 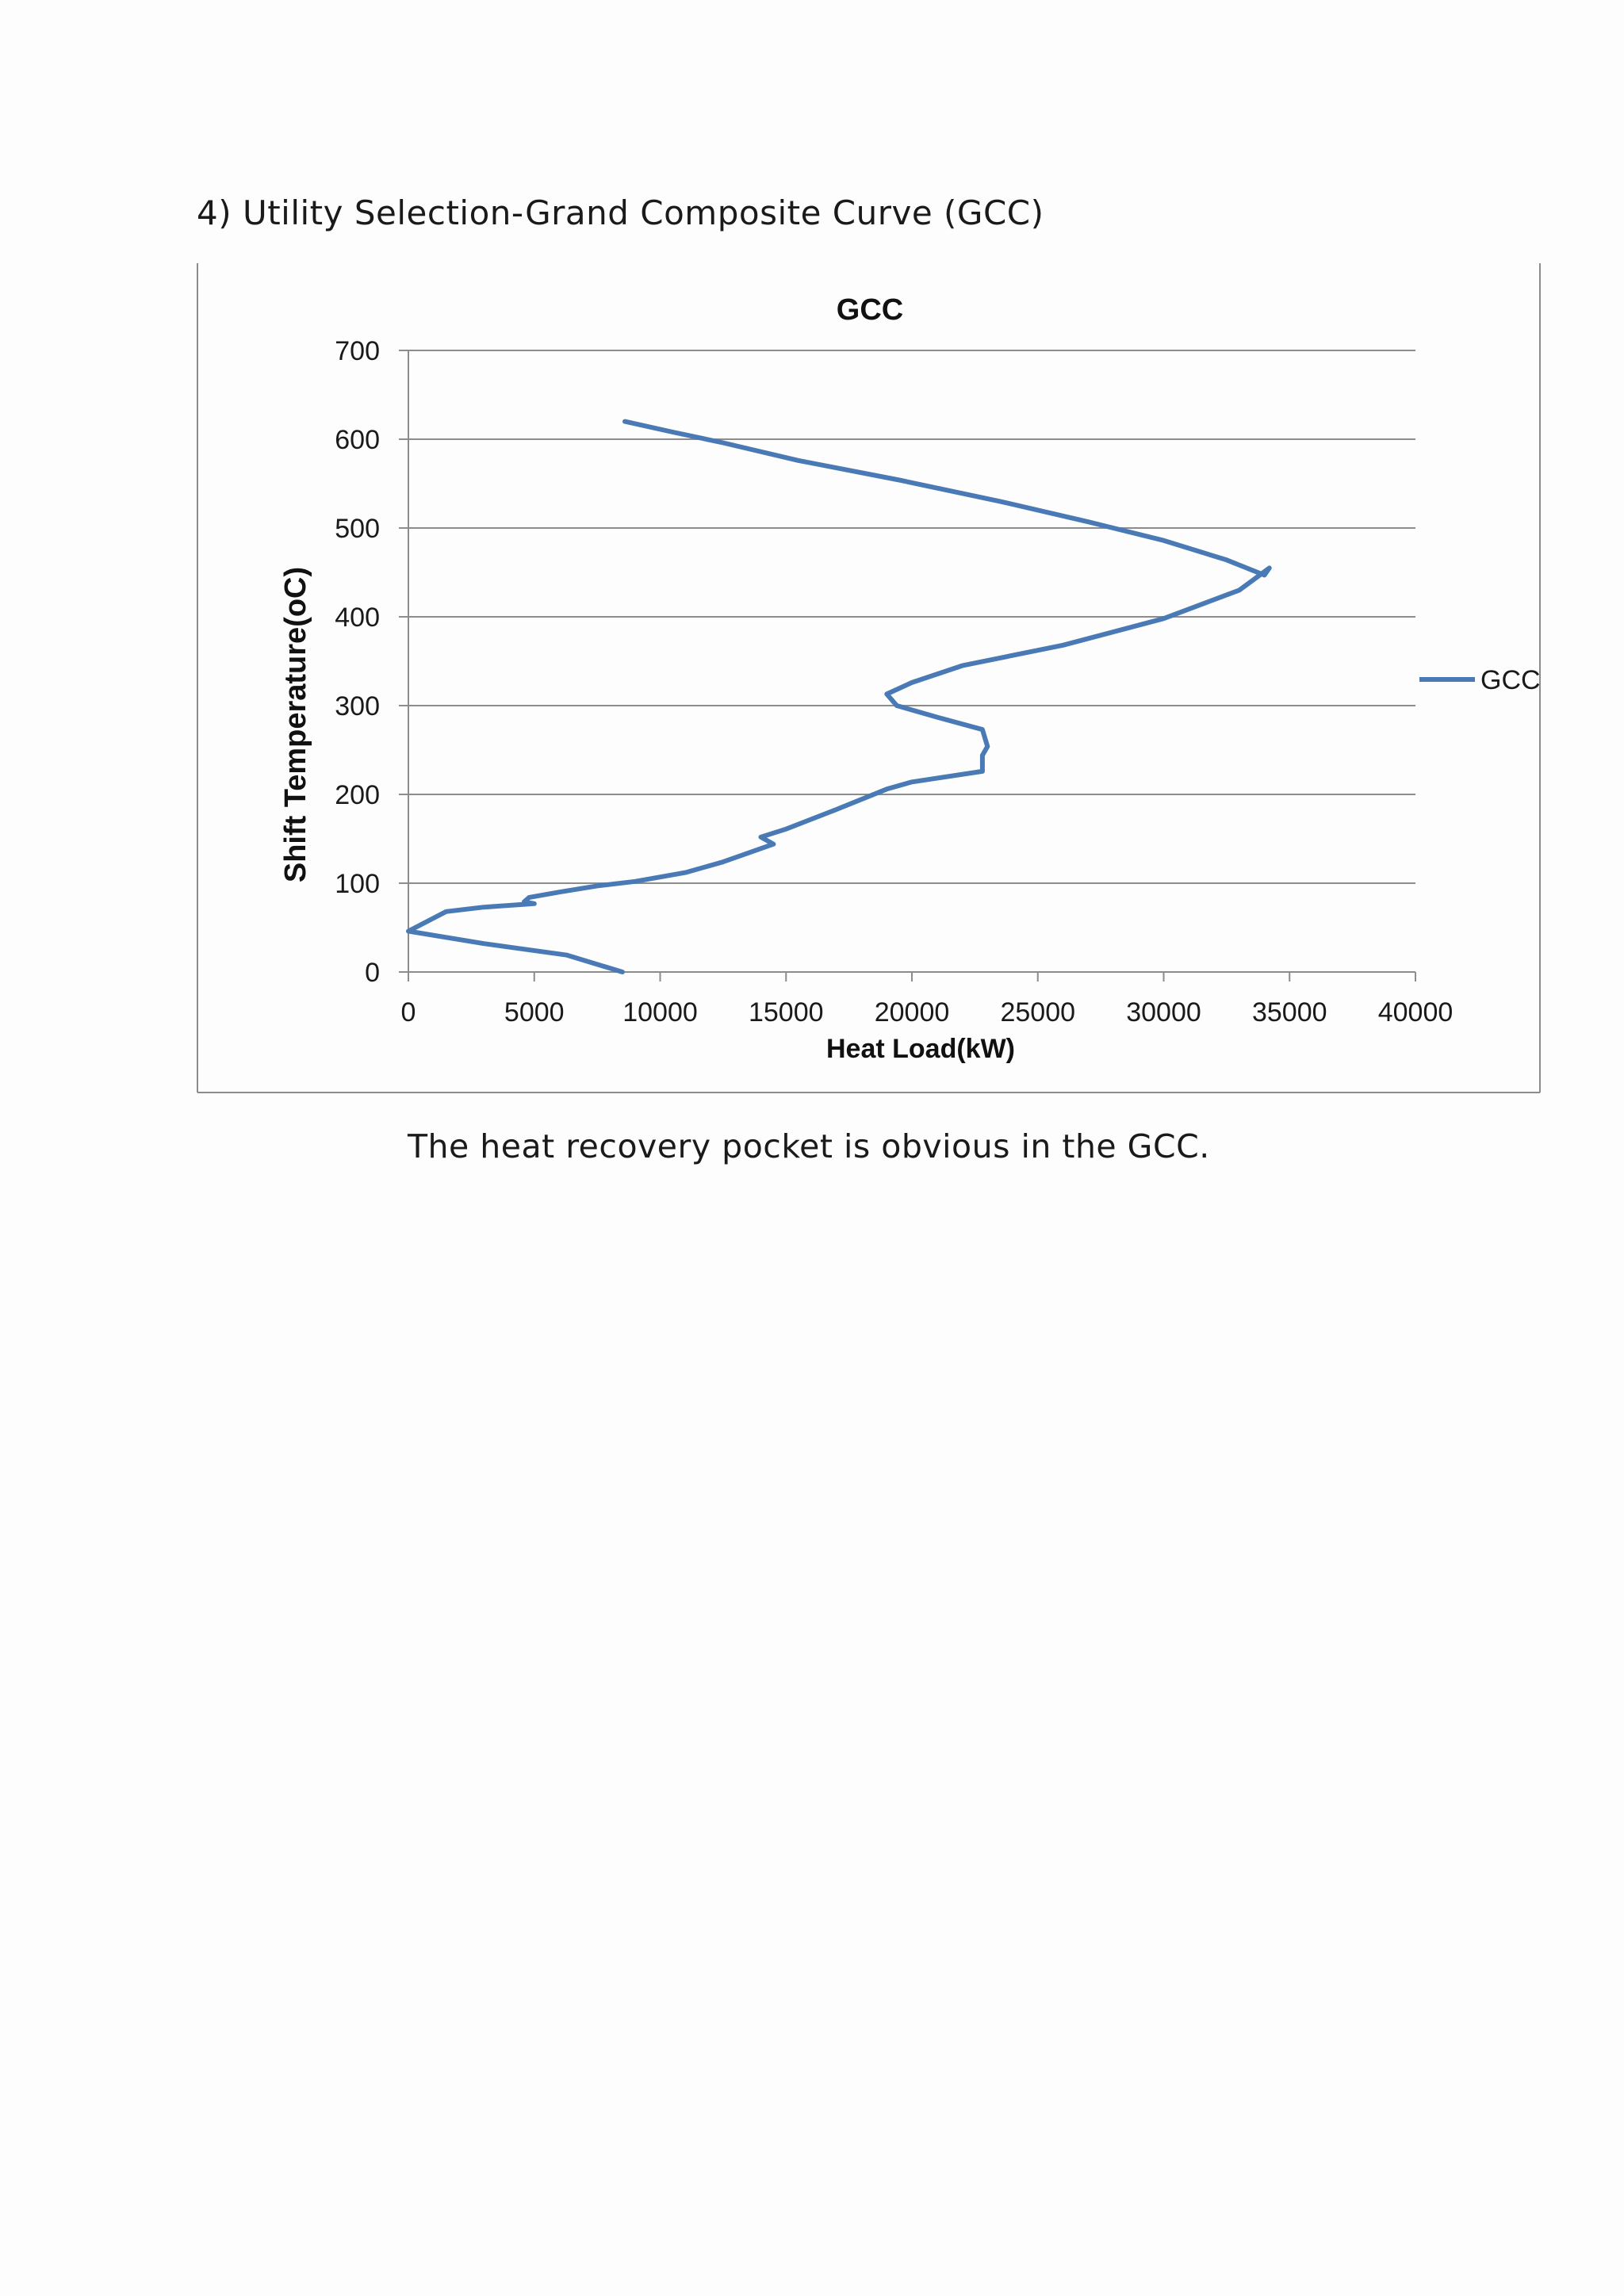 What do you see at coordinates (920, 1049) in the screenshot?
I see `x-axis-label: Heat Load(kW)` at bounding box center [920, 1049].